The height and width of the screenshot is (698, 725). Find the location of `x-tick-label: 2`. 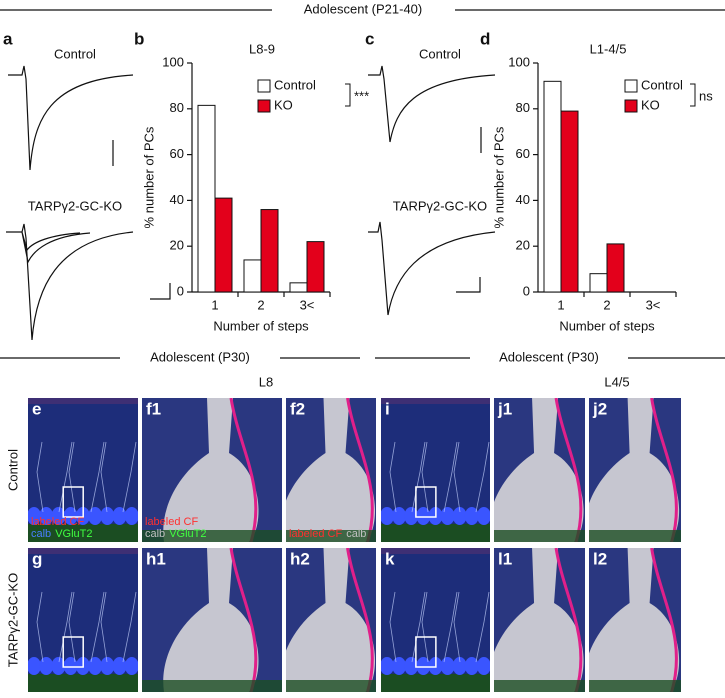

x-tick-label: 2 is located at coordinates (606, 304).